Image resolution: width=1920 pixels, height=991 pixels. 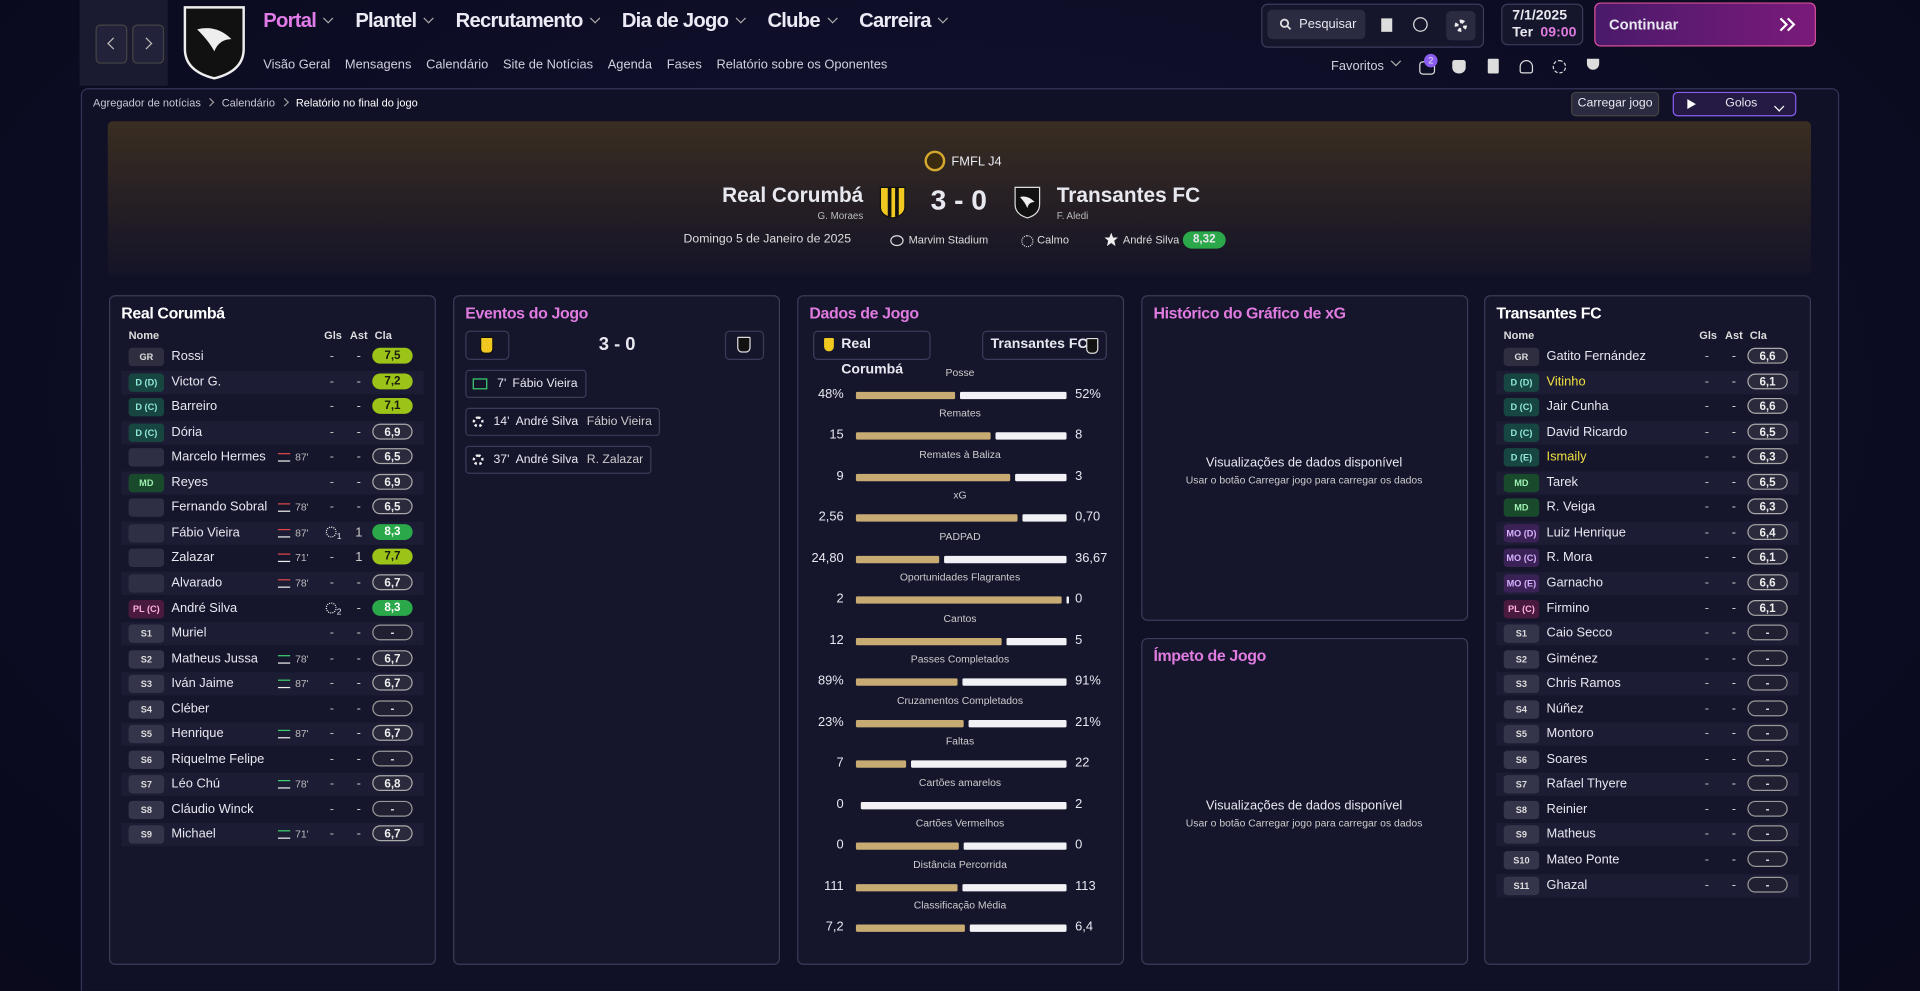 I want to click on stat-bar-away, so click(x=1018, y=928).